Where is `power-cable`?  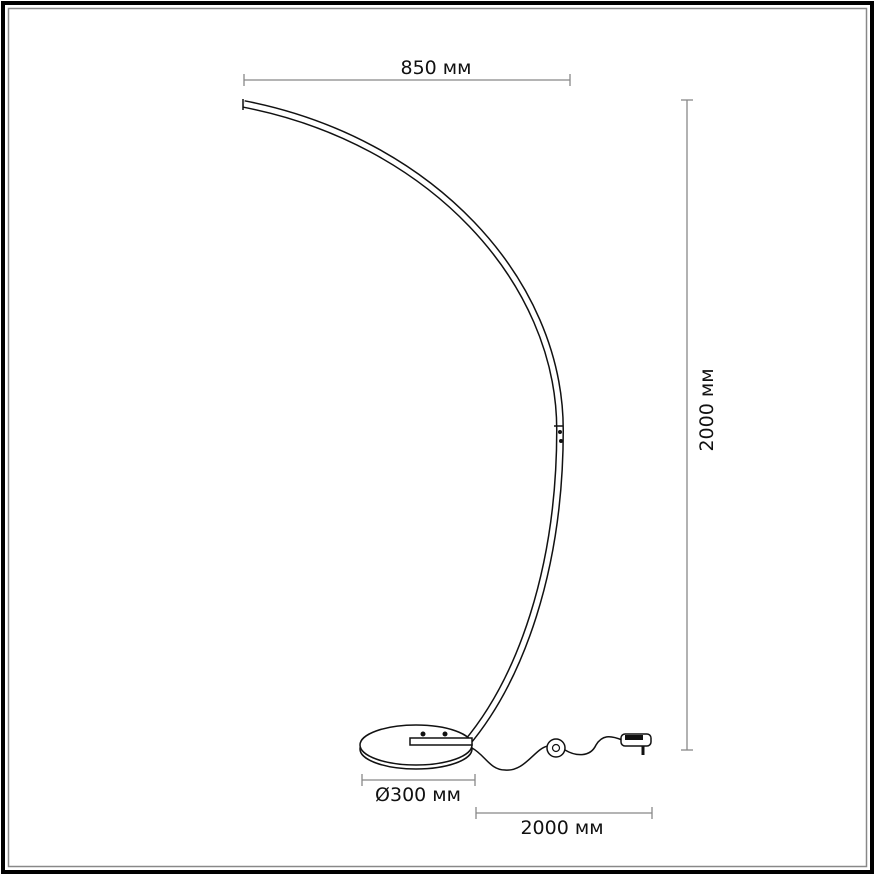 power-cable is located at coordinates (561, 752).